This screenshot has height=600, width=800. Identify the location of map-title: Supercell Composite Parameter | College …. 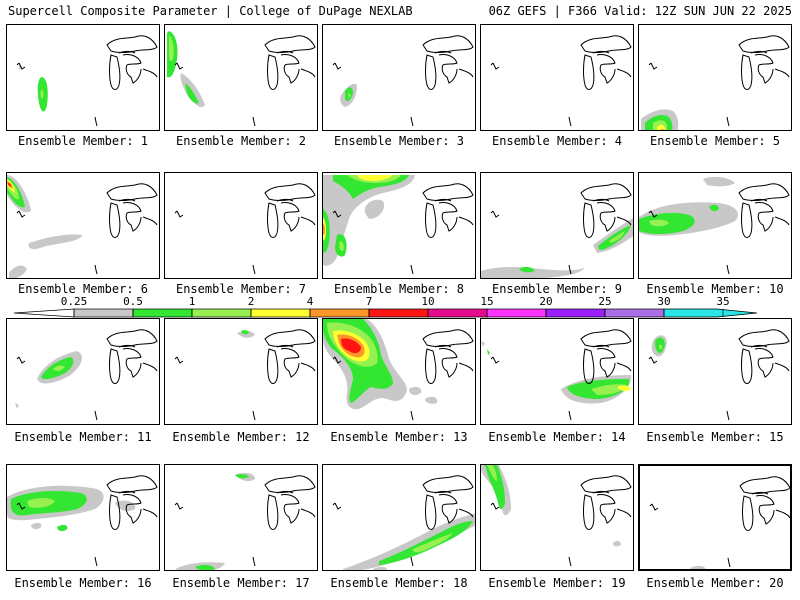
(210, 11).